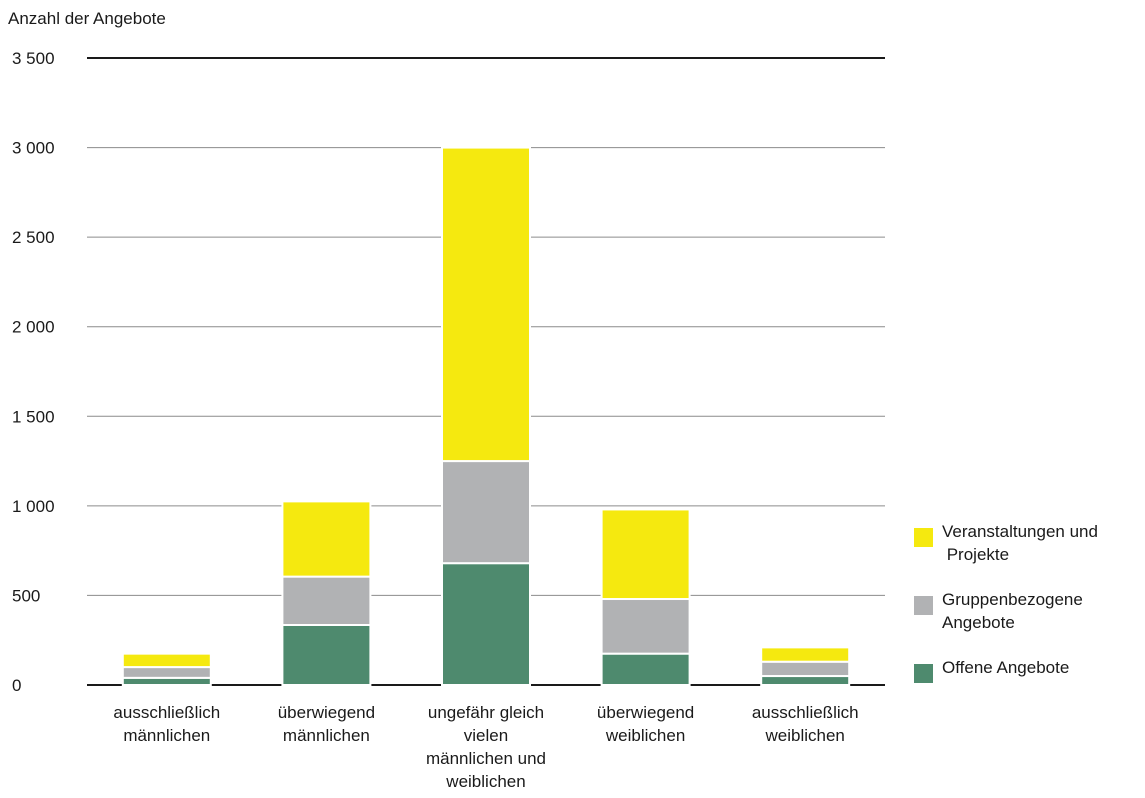 Image resolution: width=1145 pixels, height=798 pixels. Describe the element at coordinates (33, 237) in the screenshot. I see `y-tick-label: 2 500` at that location.